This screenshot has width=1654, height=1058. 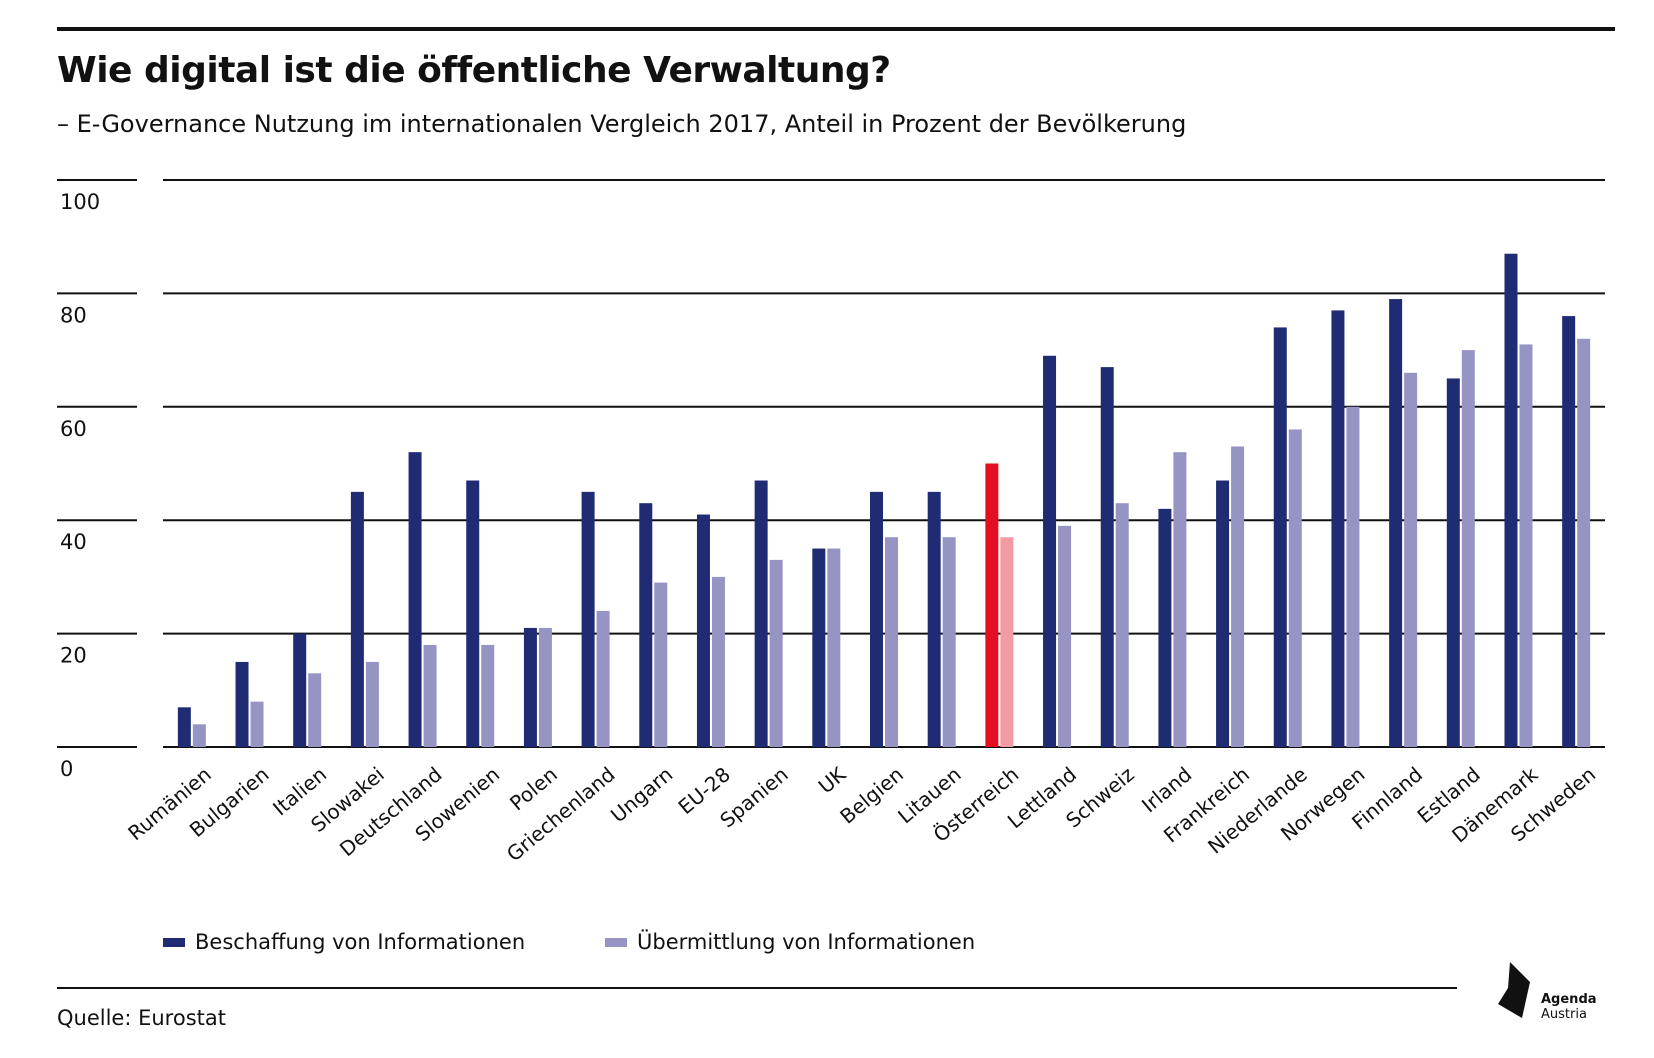 What do you see at coordinates (73, 656) in the screenshot?
I see `y-tick-label-20: 20` at bounding box center [73, 656].